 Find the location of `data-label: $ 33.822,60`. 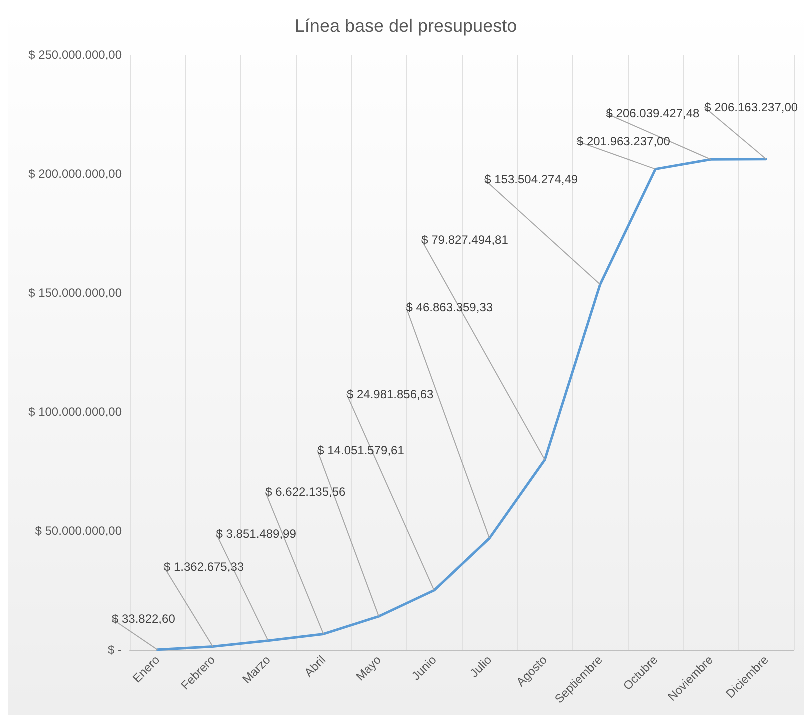

data-label: $ 33.822,60 is located at coordinates (144, 619).